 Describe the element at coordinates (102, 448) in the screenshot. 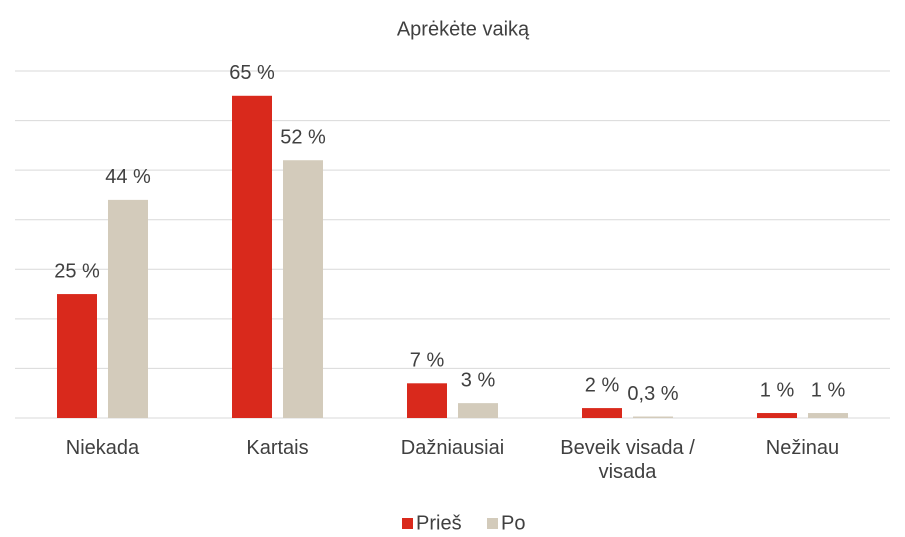

I see `x-tick-label: Niekada` at that location.